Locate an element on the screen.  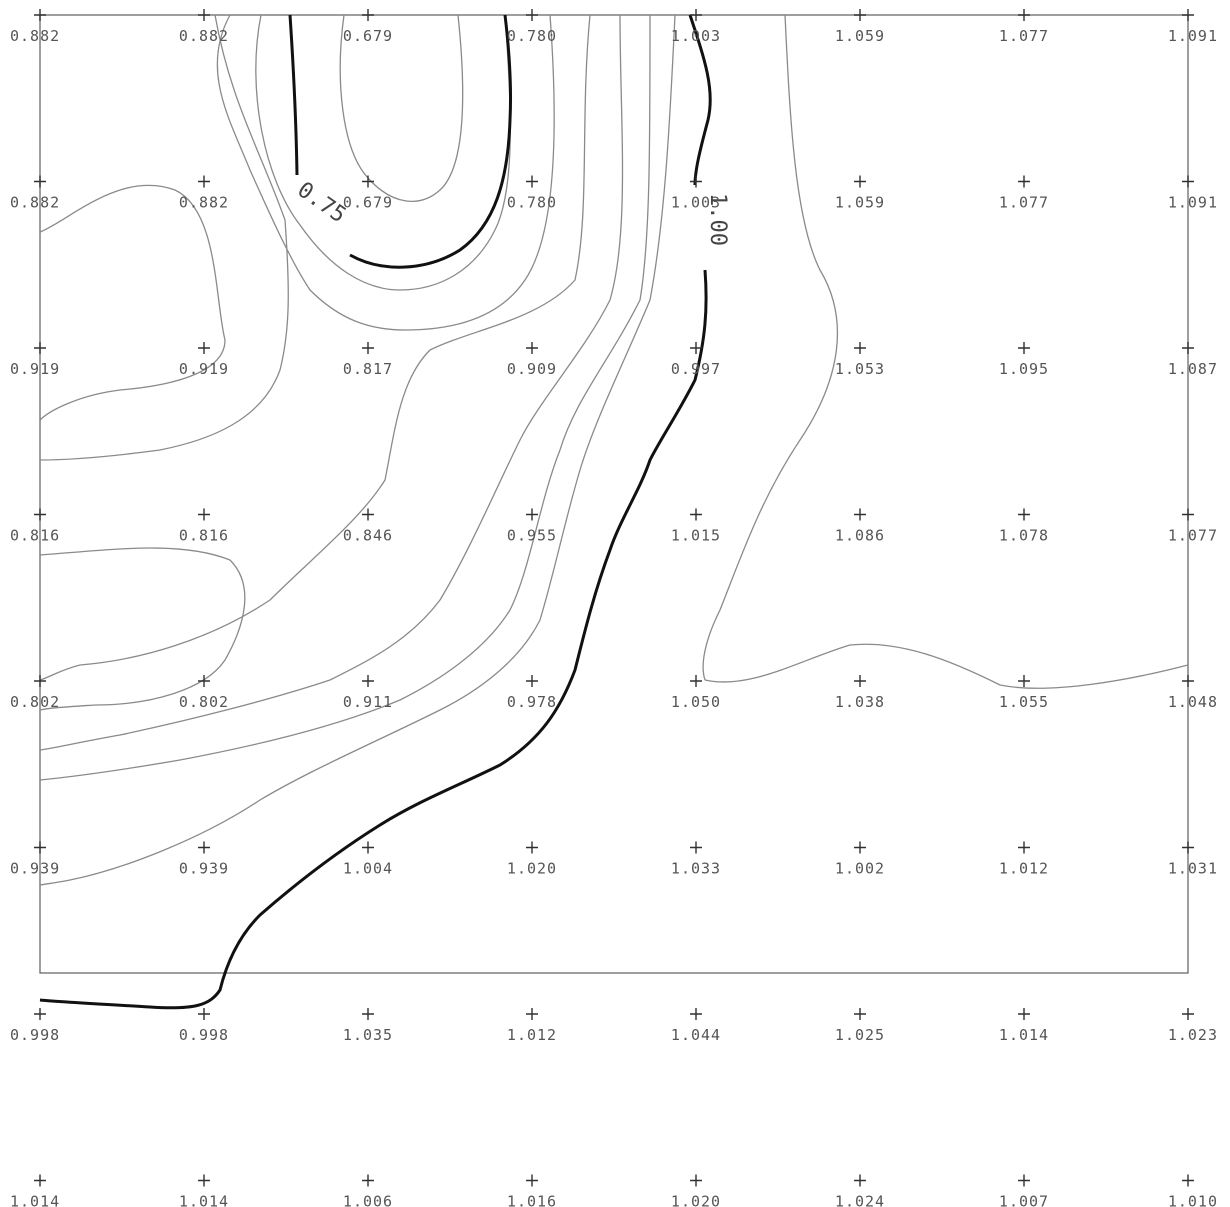
grid-value-label: 1.004 is located at coordinates (368, 869).